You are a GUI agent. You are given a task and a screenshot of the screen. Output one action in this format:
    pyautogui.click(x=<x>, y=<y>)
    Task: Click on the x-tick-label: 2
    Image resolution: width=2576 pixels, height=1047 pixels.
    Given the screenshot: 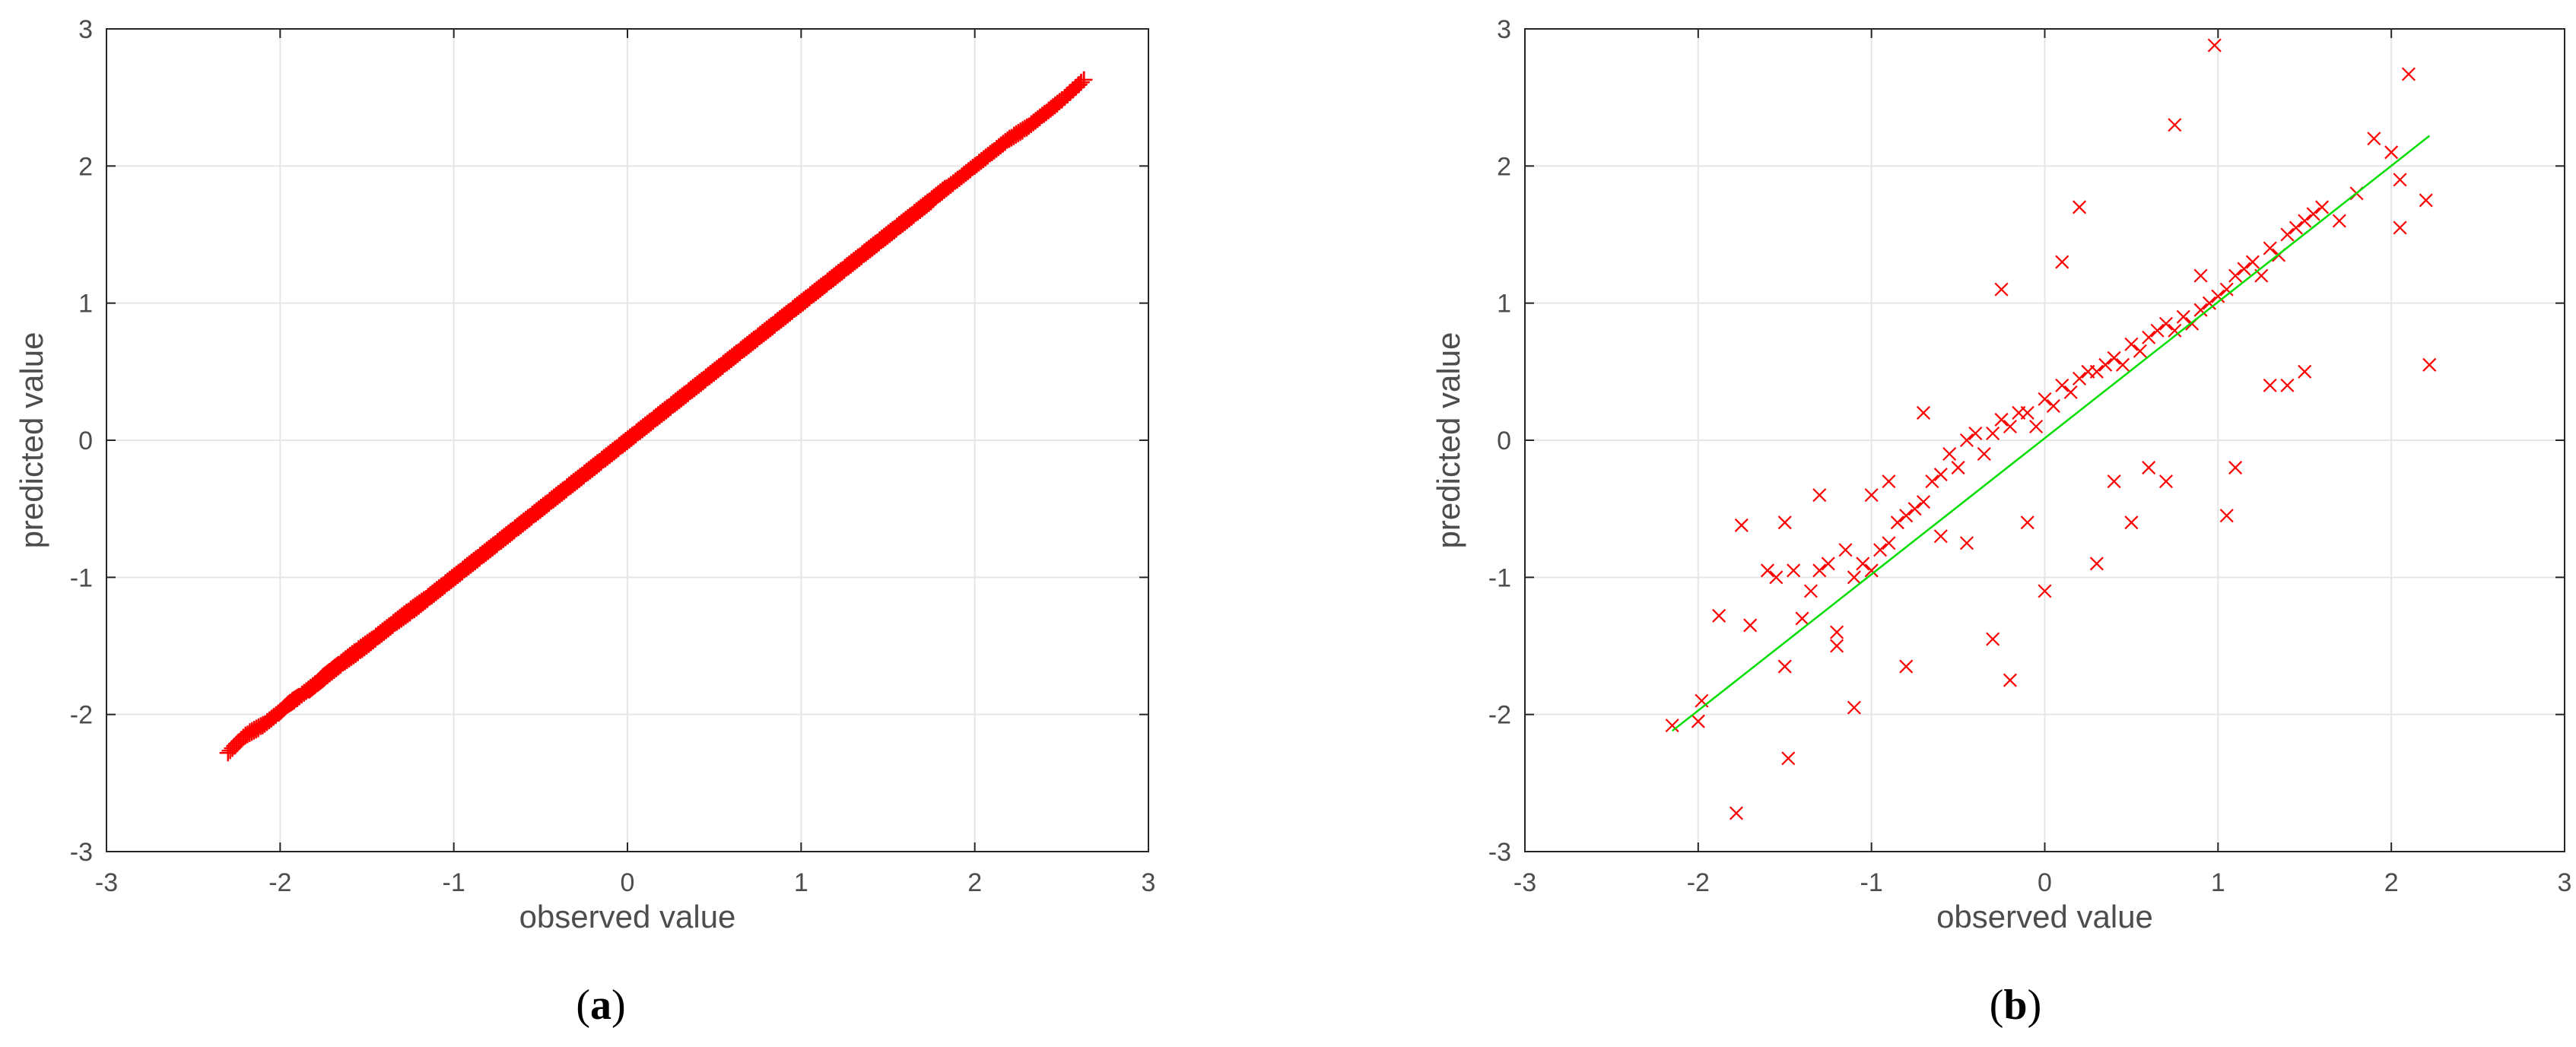 What is the action you would take?
    pyautogui.click(x=974, y=883)
    